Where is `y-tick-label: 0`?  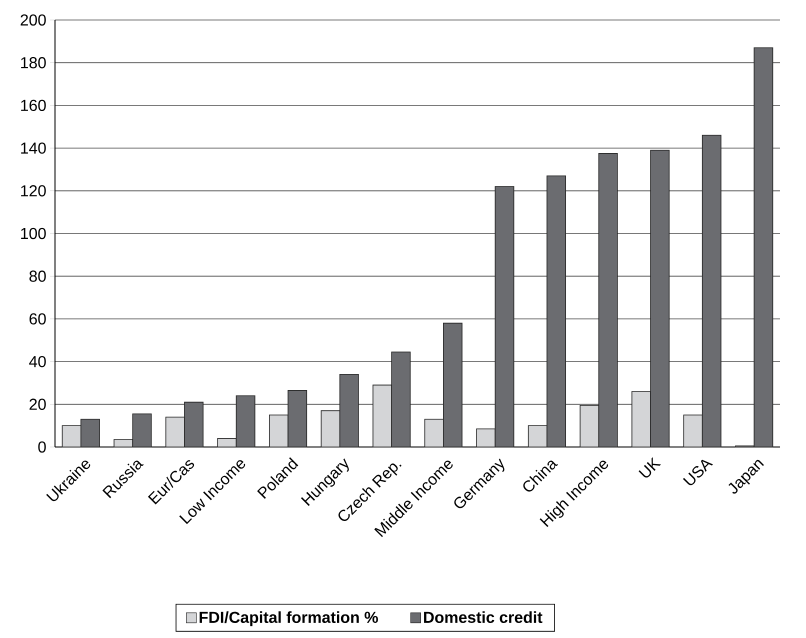
y-tick-label: 0 is located at coordinates (42, 447).